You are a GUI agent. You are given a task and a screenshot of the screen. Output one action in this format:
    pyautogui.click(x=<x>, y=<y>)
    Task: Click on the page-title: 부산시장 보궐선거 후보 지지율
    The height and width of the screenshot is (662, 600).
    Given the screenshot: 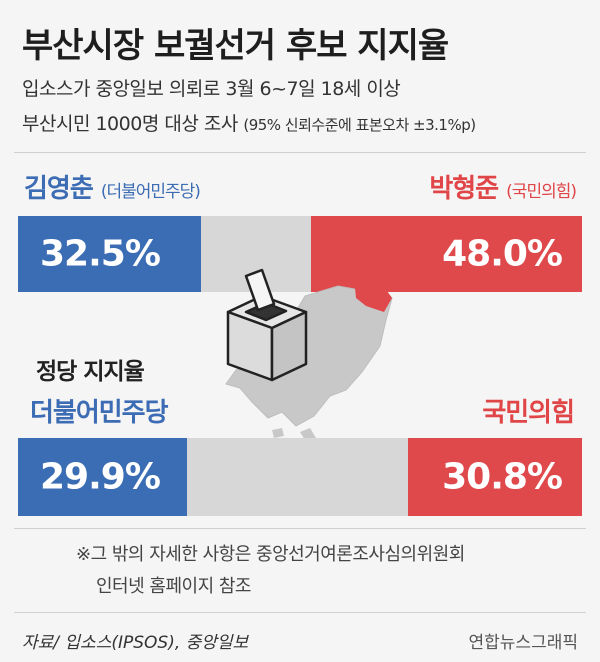 What is the action you would take?
    pyautogui.click(x=235, y=46)
    